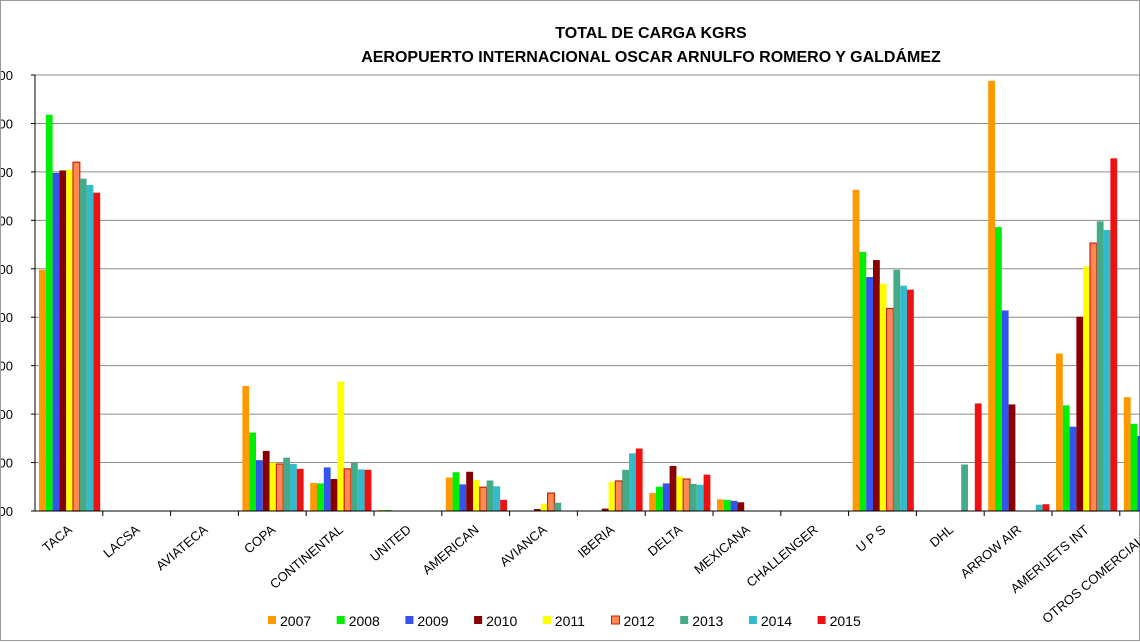 Image resolution: width=1140 pixels, height=642 pixels. I want to click on x-tick-label: ARROW AIR, so click(990, 551).